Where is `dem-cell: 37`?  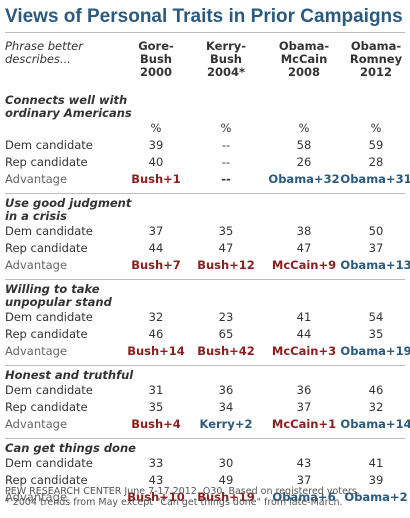 dem-cell: 37 is located at coordinates (156, 231).